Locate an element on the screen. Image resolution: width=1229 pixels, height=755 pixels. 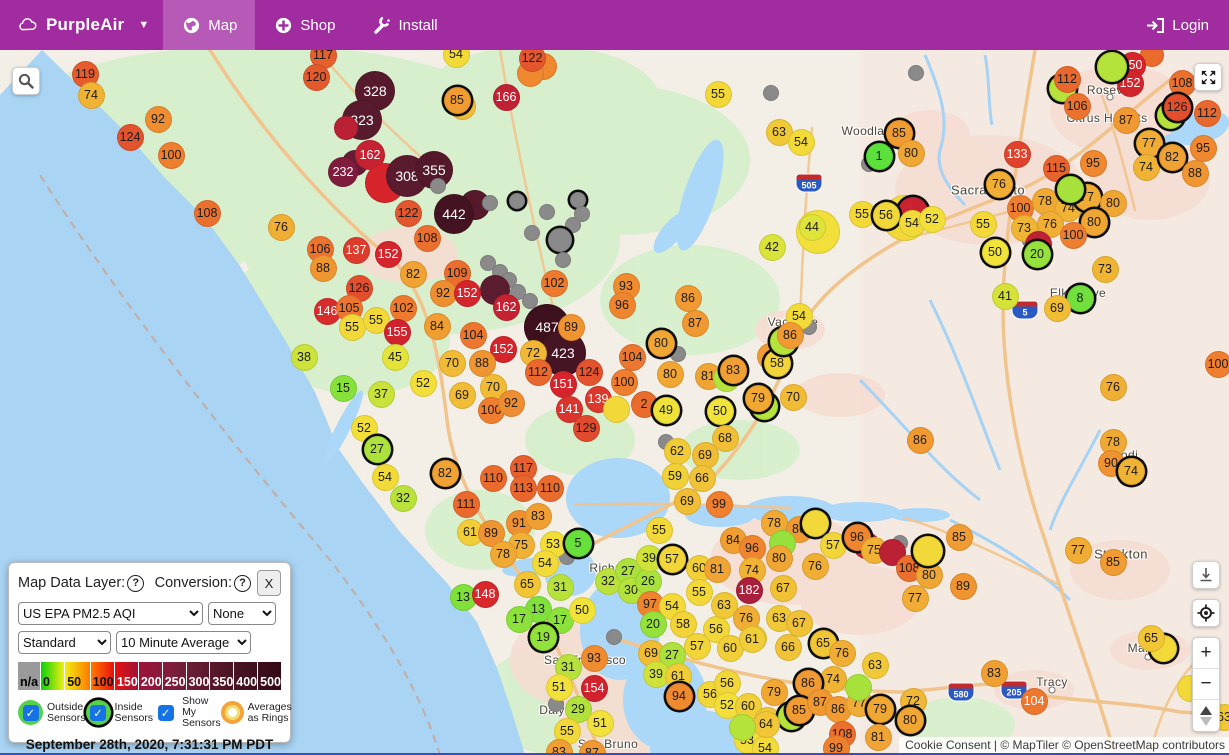
sensor-dot: 120 is located at coordinates (316, 77).